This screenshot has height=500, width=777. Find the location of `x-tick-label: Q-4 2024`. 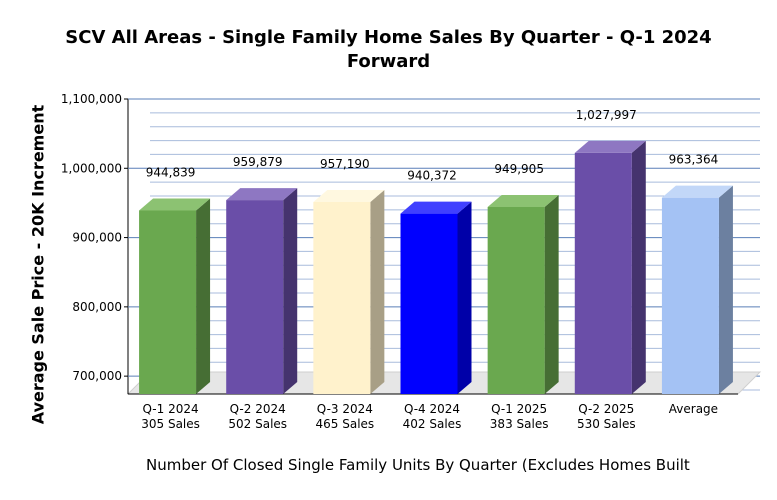

x-tick-label: Q-4 2024 is located at coordinates (432, 409).